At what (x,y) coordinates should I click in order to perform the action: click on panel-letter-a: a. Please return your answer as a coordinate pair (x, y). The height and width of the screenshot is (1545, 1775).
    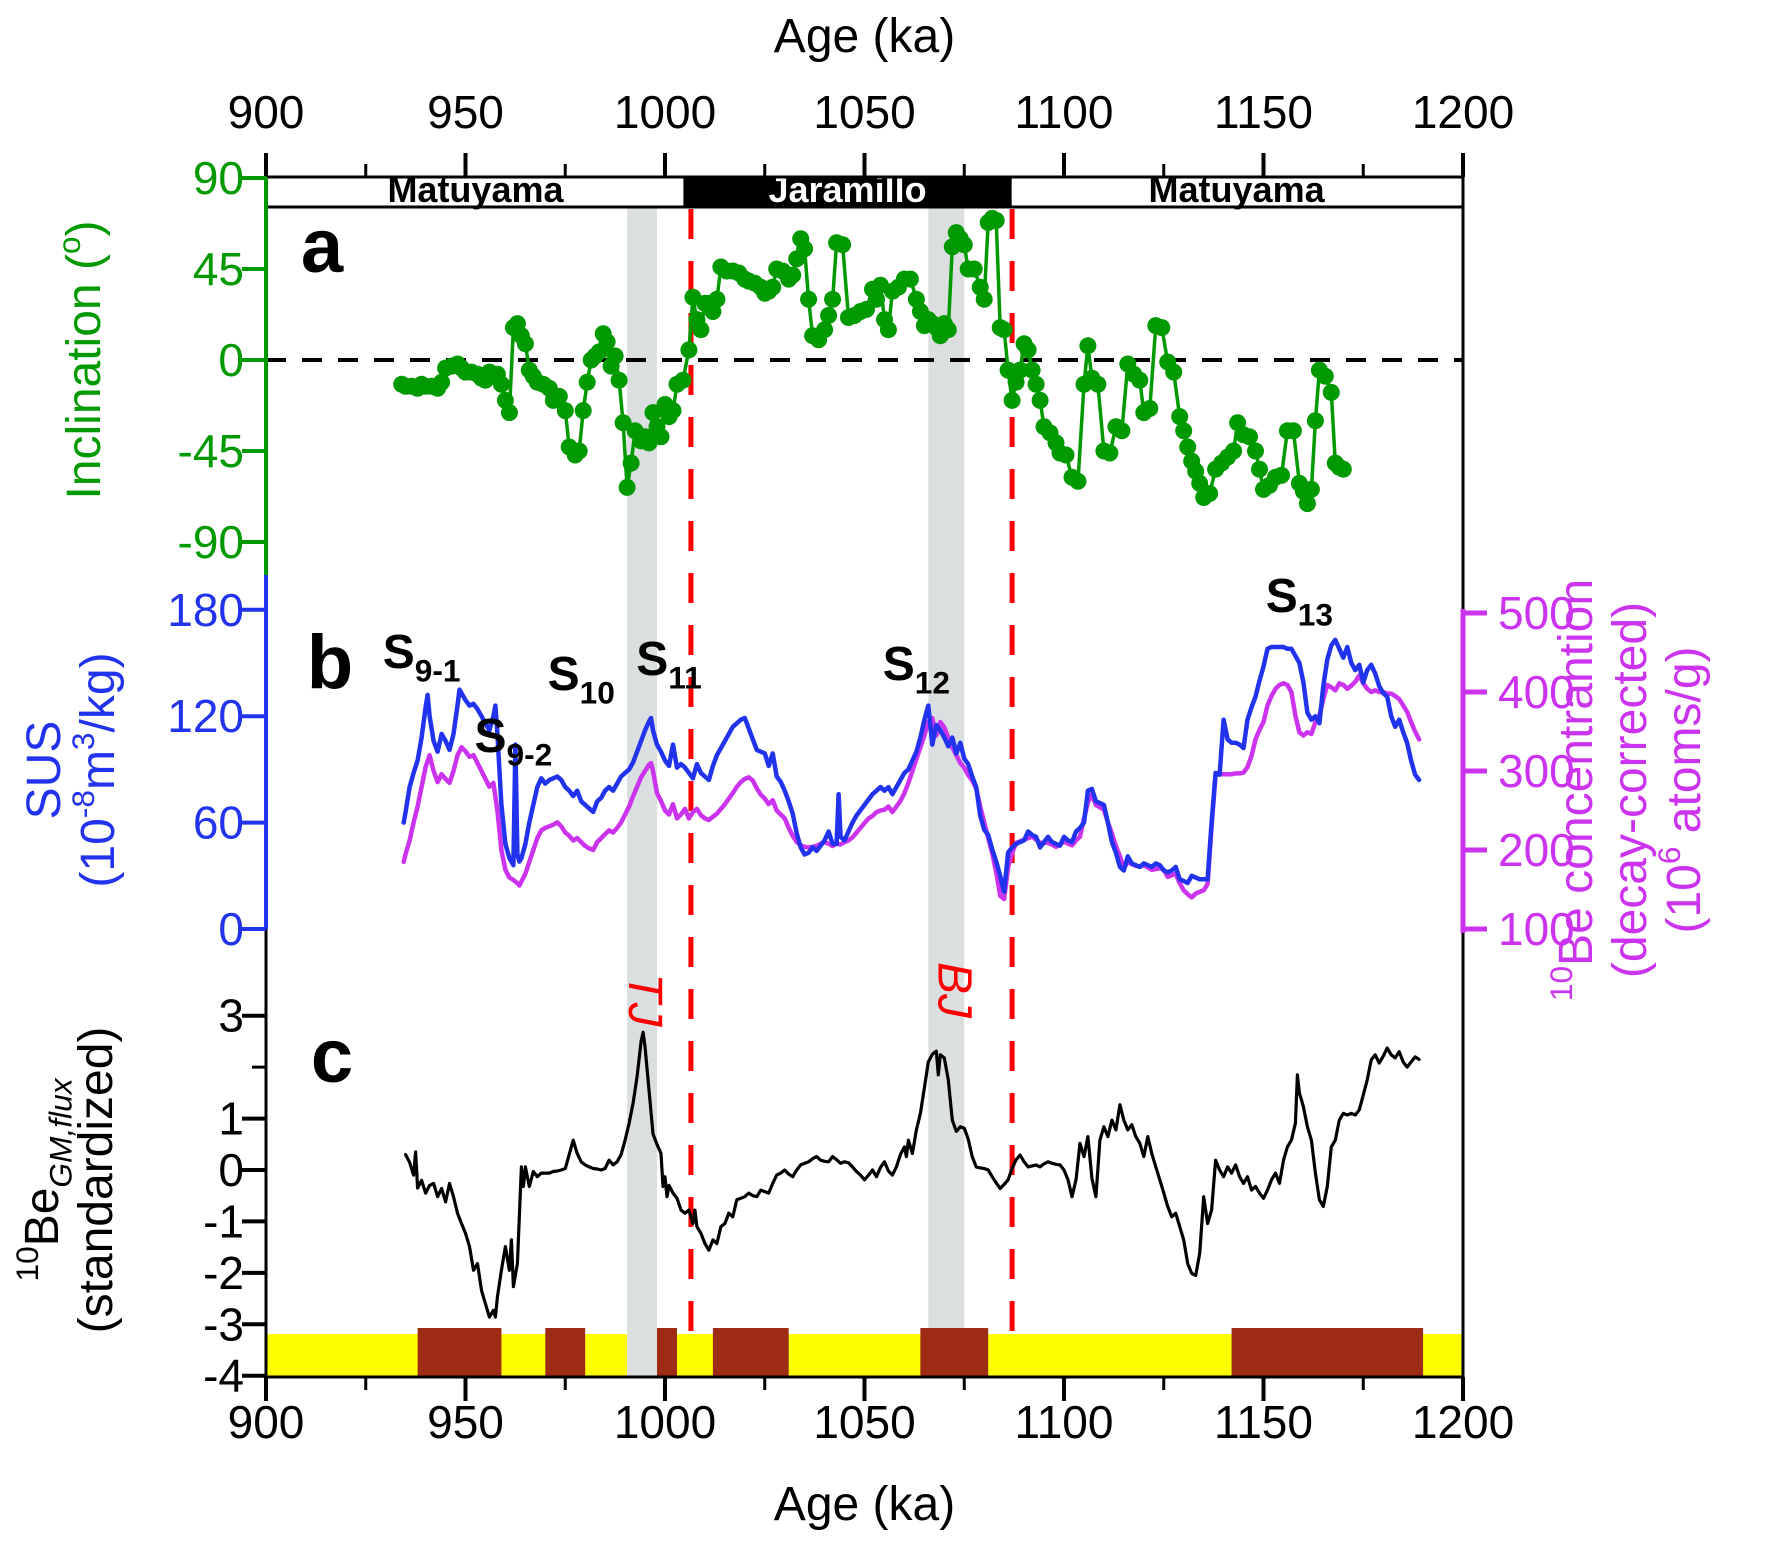
    Looking at the image, I should click on (322, 246).